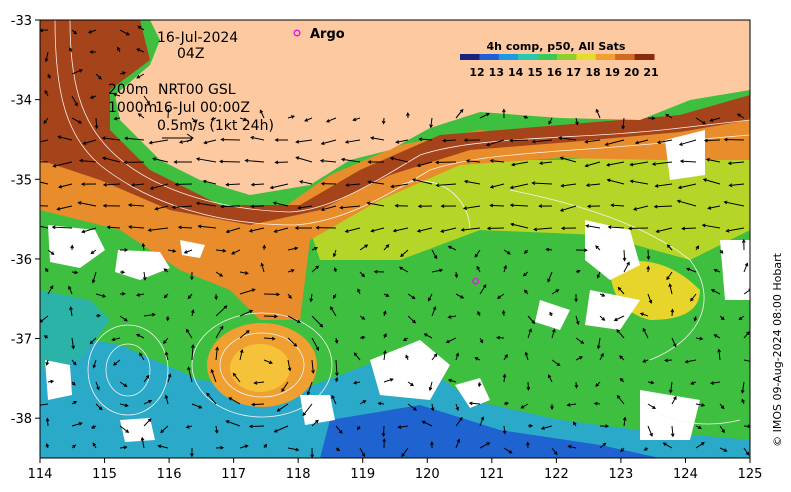  I want to click on argo-legend-label: Argo, so click(327, 34).